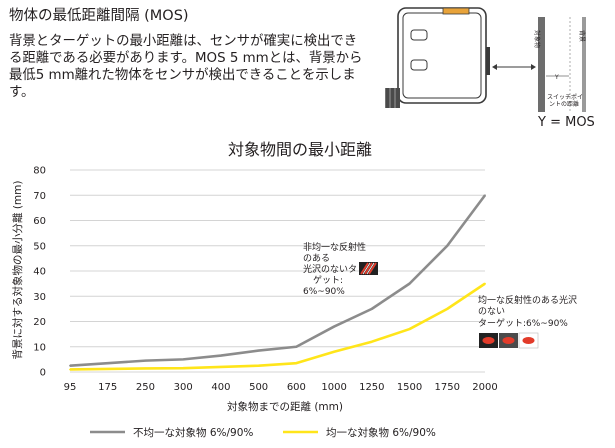  Describe the element at coordinates (556, 77) in the screenshot. I see `y-label: Y` at that location.